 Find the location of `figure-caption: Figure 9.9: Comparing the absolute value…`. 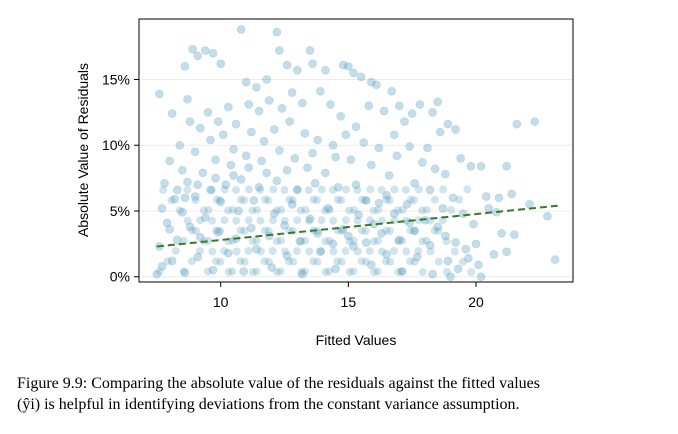

figure-caption: Figure 9.9: Comparing the absolute value… is located at coordinates (342, 394).